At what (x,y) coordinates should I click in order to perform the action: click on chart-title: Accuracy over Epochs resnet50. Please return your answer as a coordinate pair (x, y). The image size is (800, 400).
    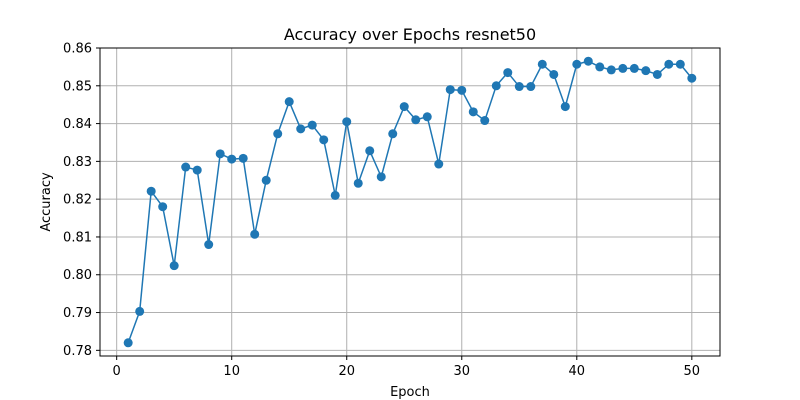
    Looking at the image, I should click on (410, 34).